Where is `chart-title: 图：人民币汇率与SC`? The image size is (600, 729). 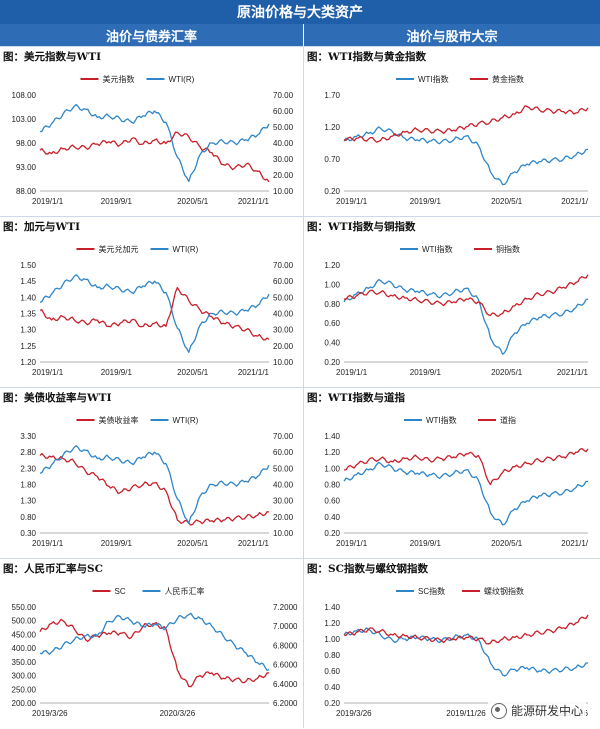 chart-title: 图：人民币汇率与SC is located at coordinates (53, 569).